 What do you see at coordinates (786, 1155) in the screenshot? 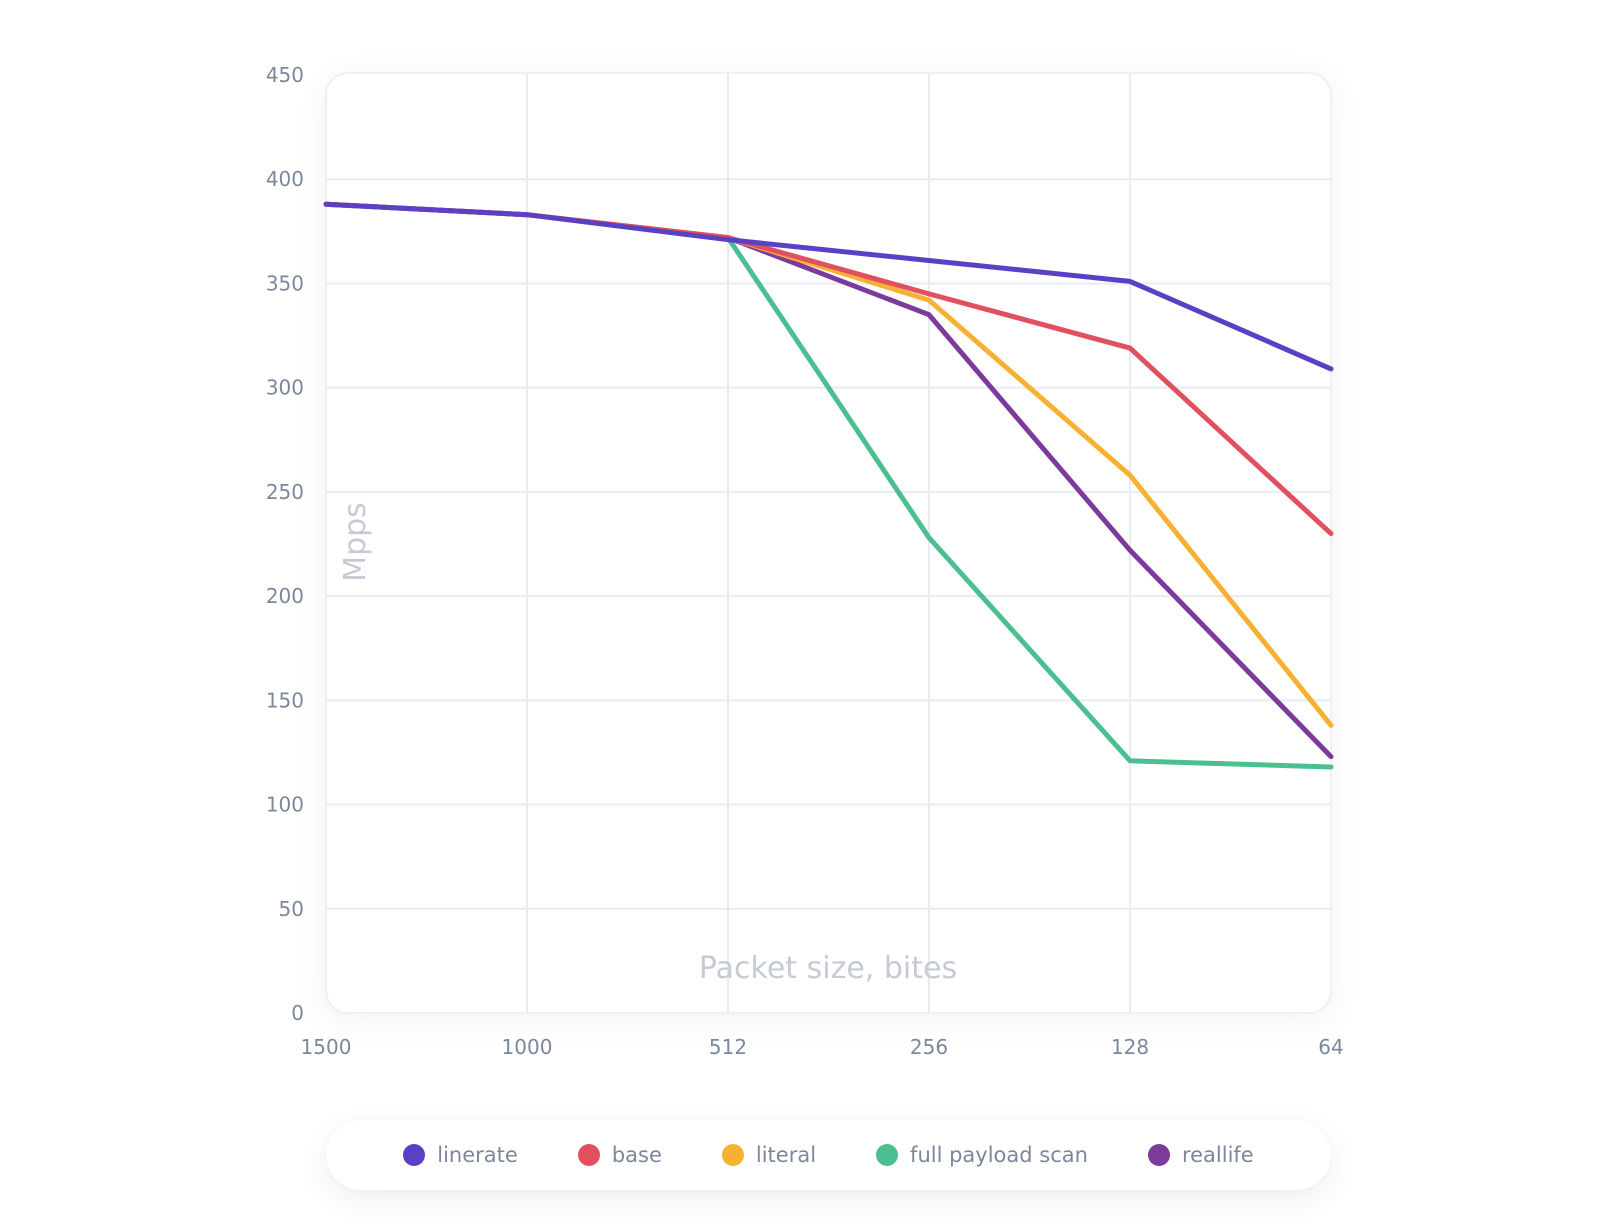
I see `legend-label: literal` at bounding box center [786, 1155].